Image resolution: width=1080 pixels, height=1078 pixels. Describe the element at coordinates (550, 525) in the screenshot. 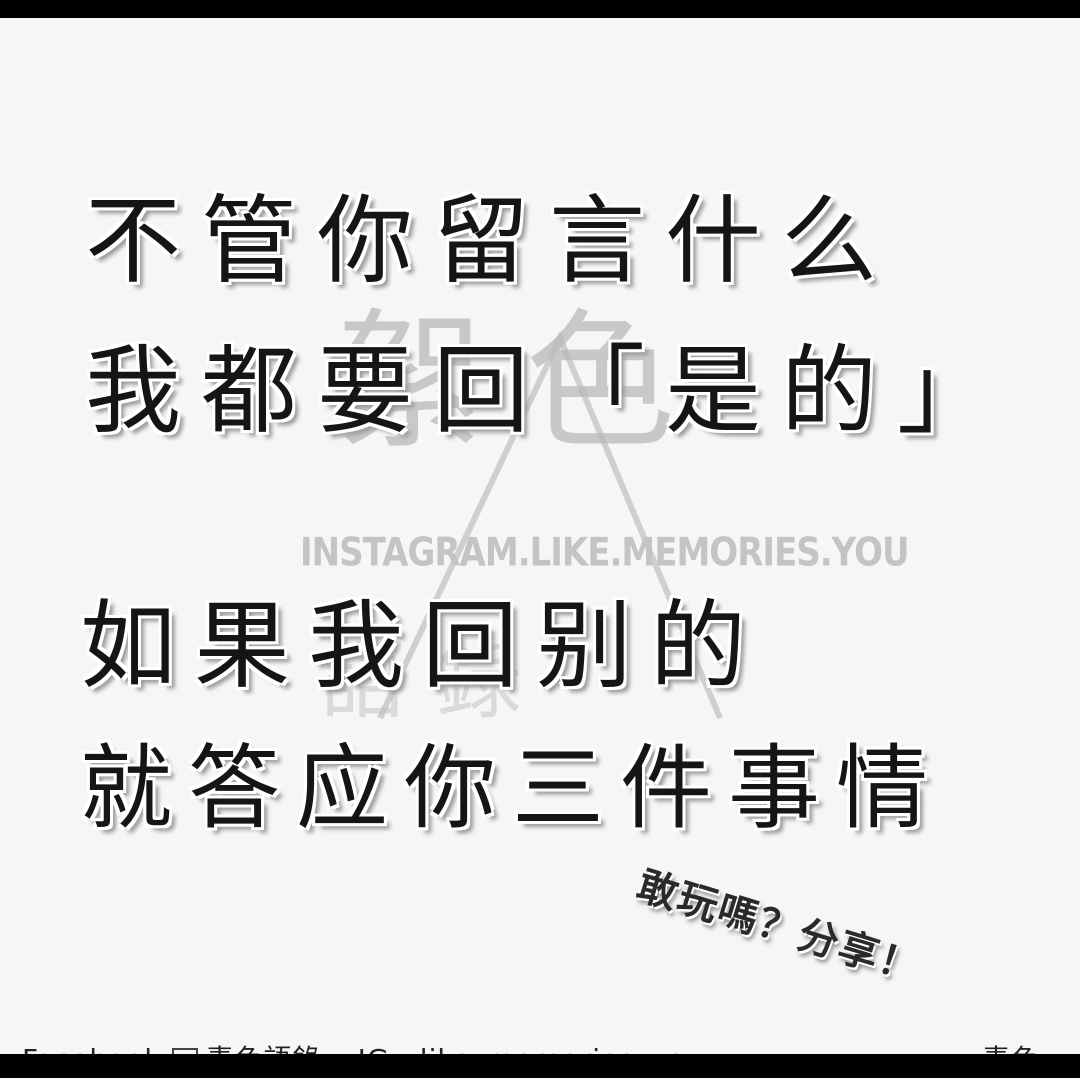

I see `watermark-triangle` at that location.